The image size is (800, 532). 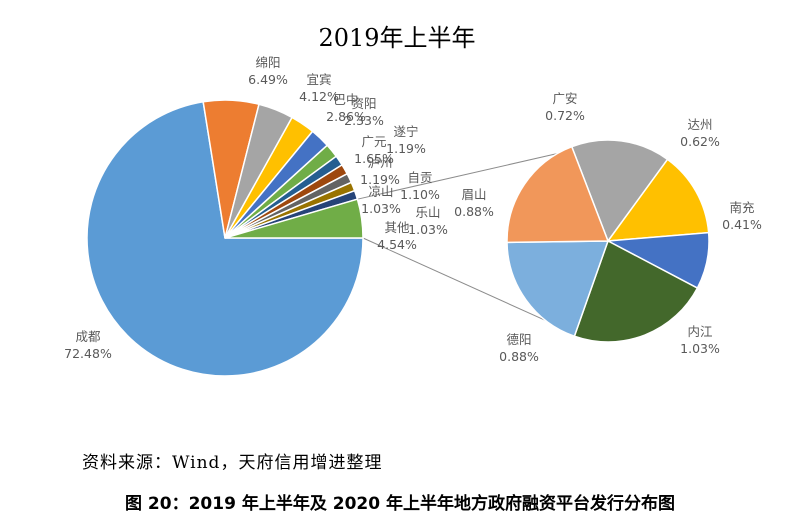 What do you see at coordinates (397, 244) in the screenshot?
I see `data-label-value: 4.54%` at bounding box center [397, 244].